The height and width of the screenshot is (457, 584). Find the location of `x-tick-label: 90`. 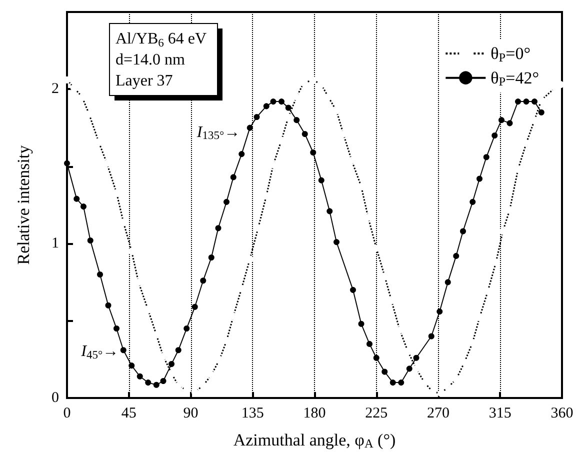

x-tick-label: 90 is located at coordinates (190, 414).